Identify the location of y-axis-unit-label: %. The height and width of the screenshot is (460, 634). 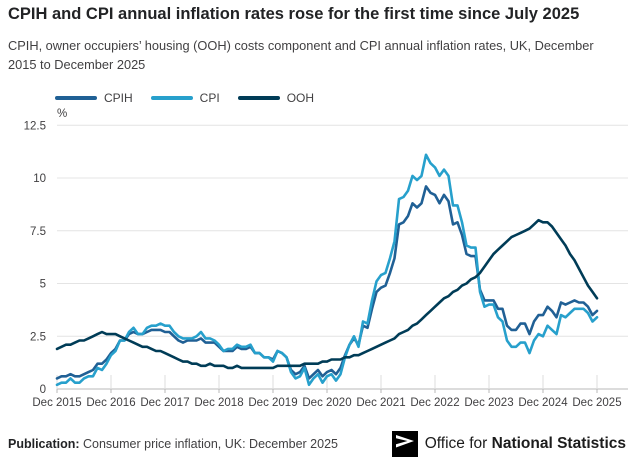
(62, 114).